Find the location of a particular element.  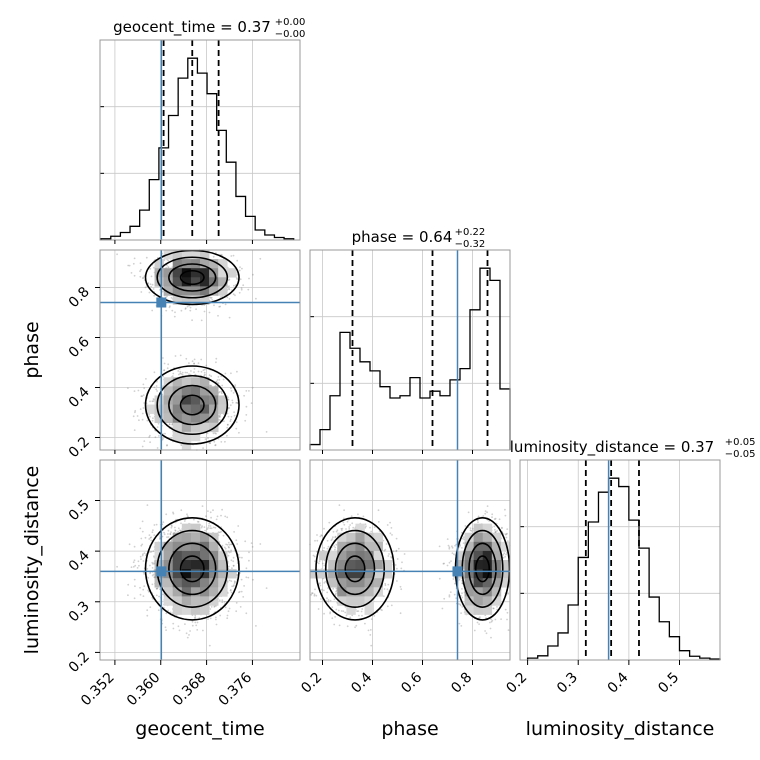

title-lower: −0.32 is located at coordinates (470, 244).